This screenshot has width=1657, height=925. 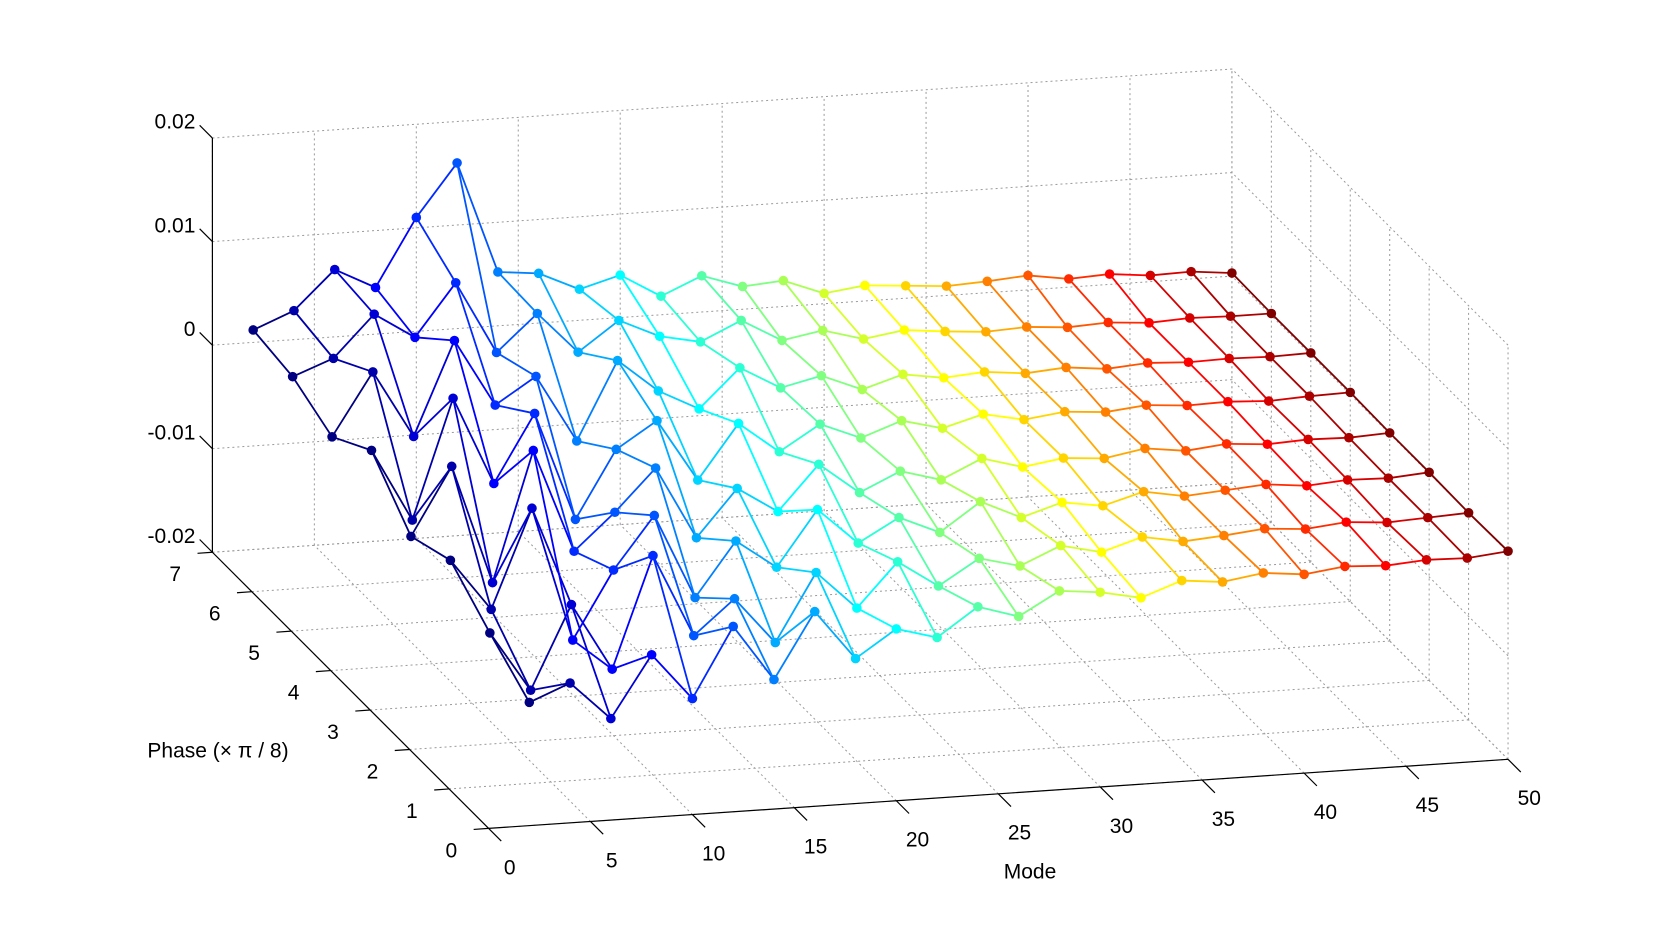 What do you see at coordinates (254, 653) in the screenshot?
I see `y-tick-label: 5` at bounding box center [254, 653].